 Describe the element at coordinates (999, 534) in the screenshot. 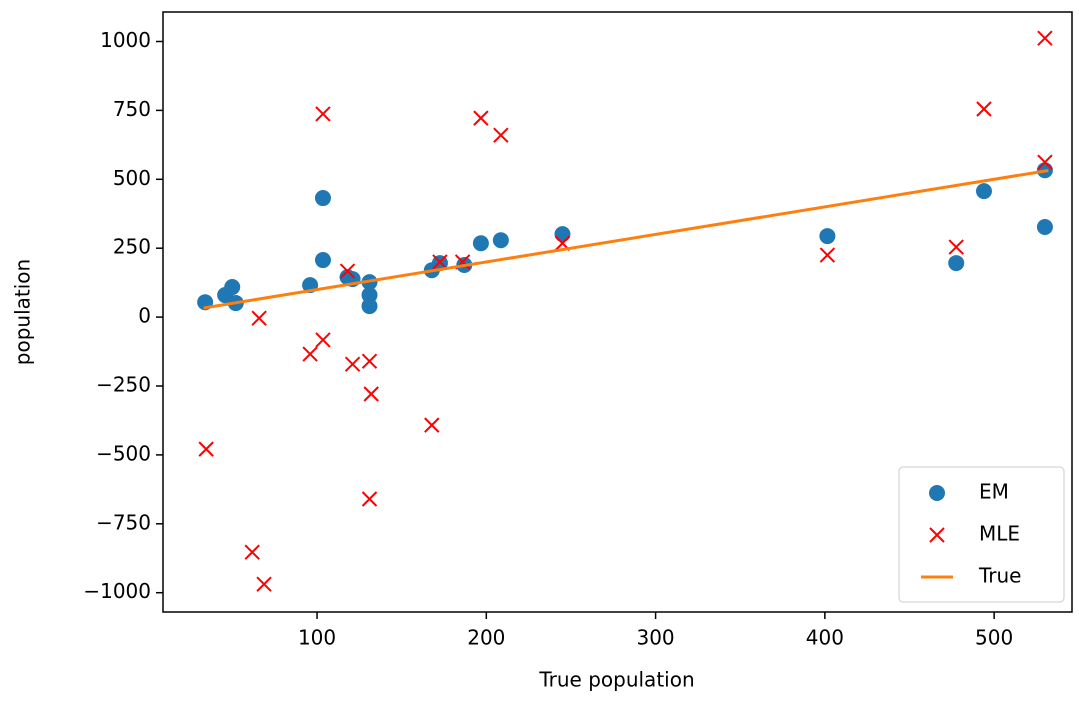

I see `legend-label: MLE` at that location.